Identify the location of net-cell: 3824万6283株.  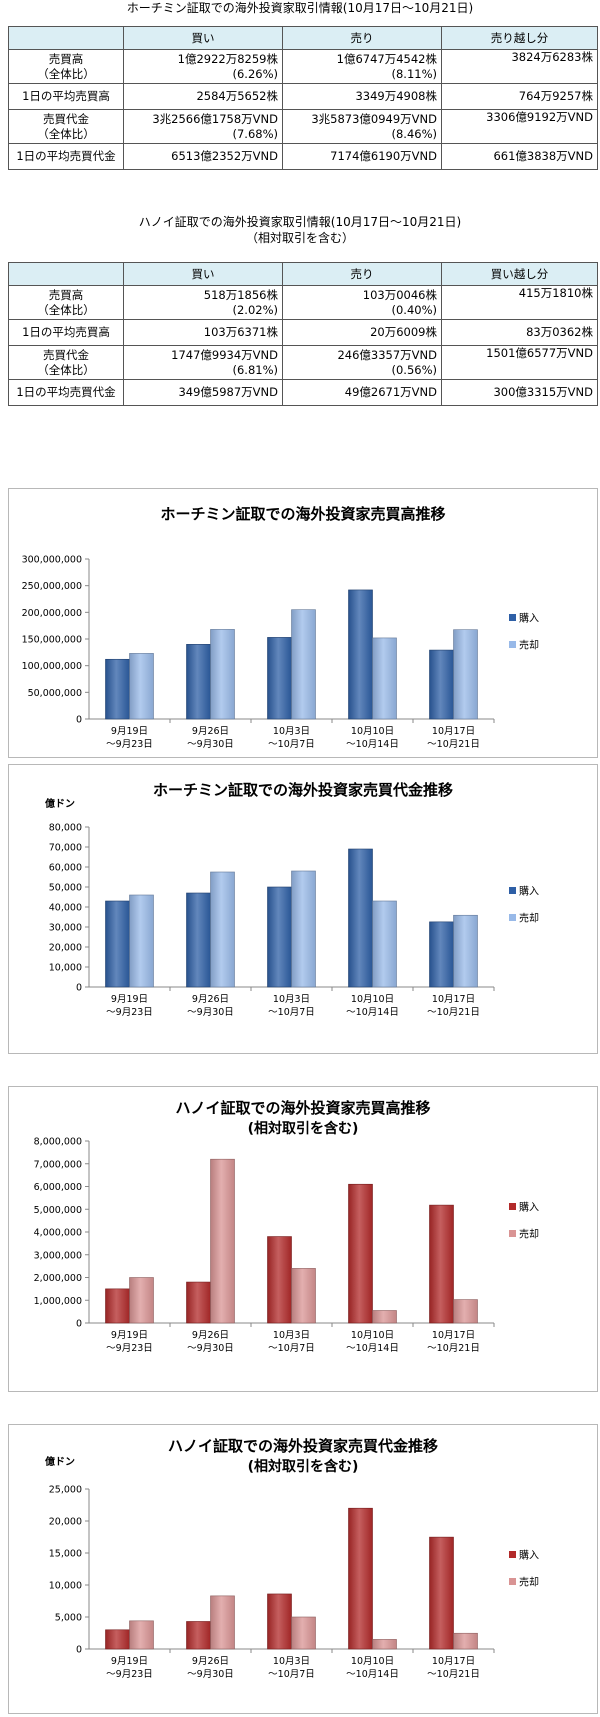
(519, 66).